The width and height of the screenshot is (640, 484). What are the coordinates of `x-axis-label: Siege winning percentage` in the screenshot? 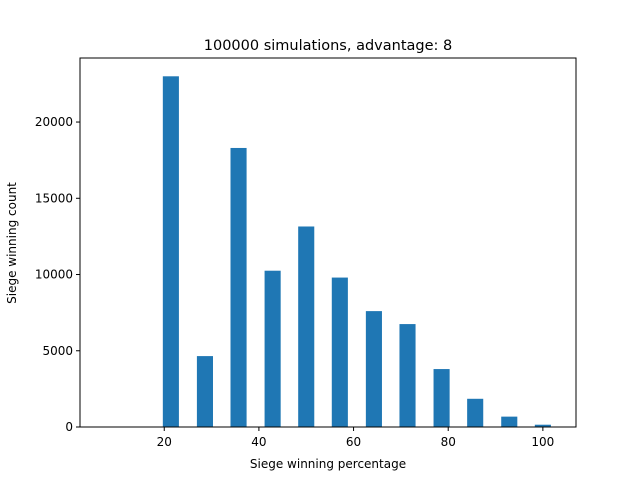 It's located at (328, 464).